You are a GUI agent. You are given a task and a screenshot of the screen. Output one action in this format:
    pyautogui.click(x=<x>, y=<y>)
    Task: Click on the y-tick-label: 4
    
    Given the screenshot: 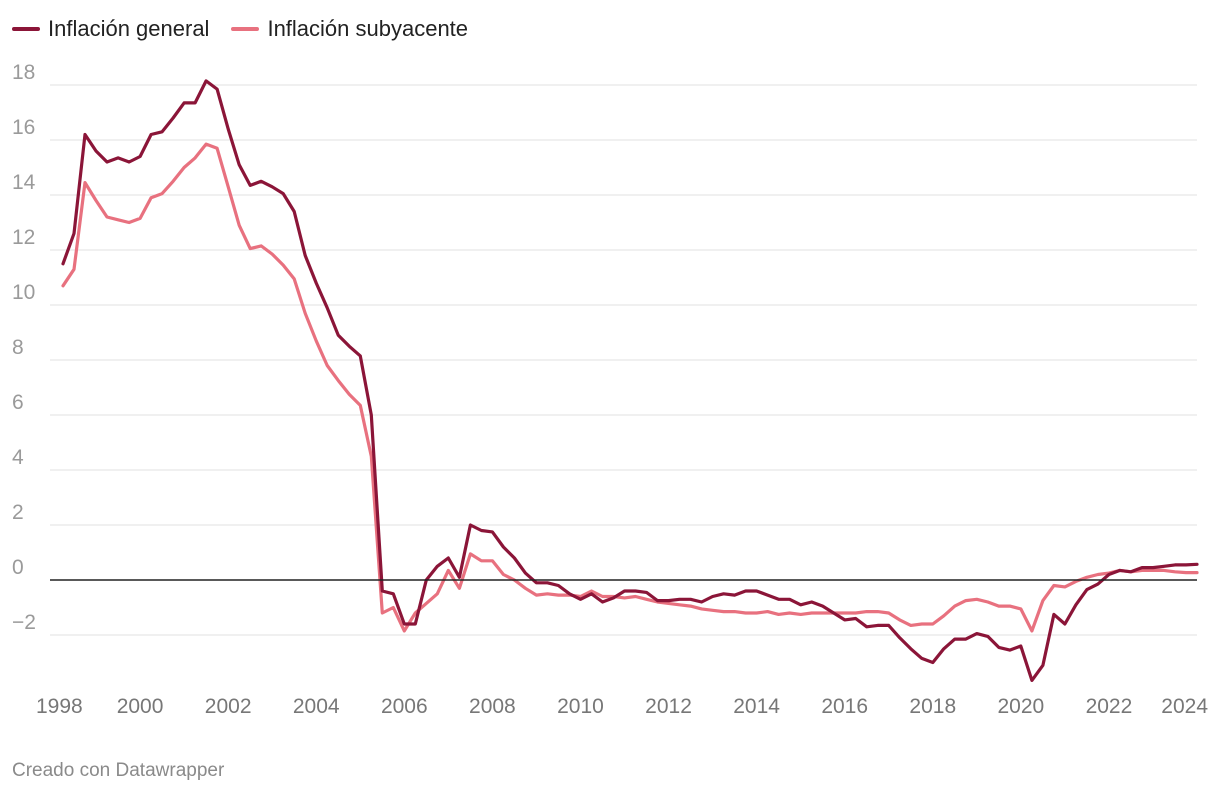 What is the action you would take?
    pyautogui.click(x=18, y=457)
    